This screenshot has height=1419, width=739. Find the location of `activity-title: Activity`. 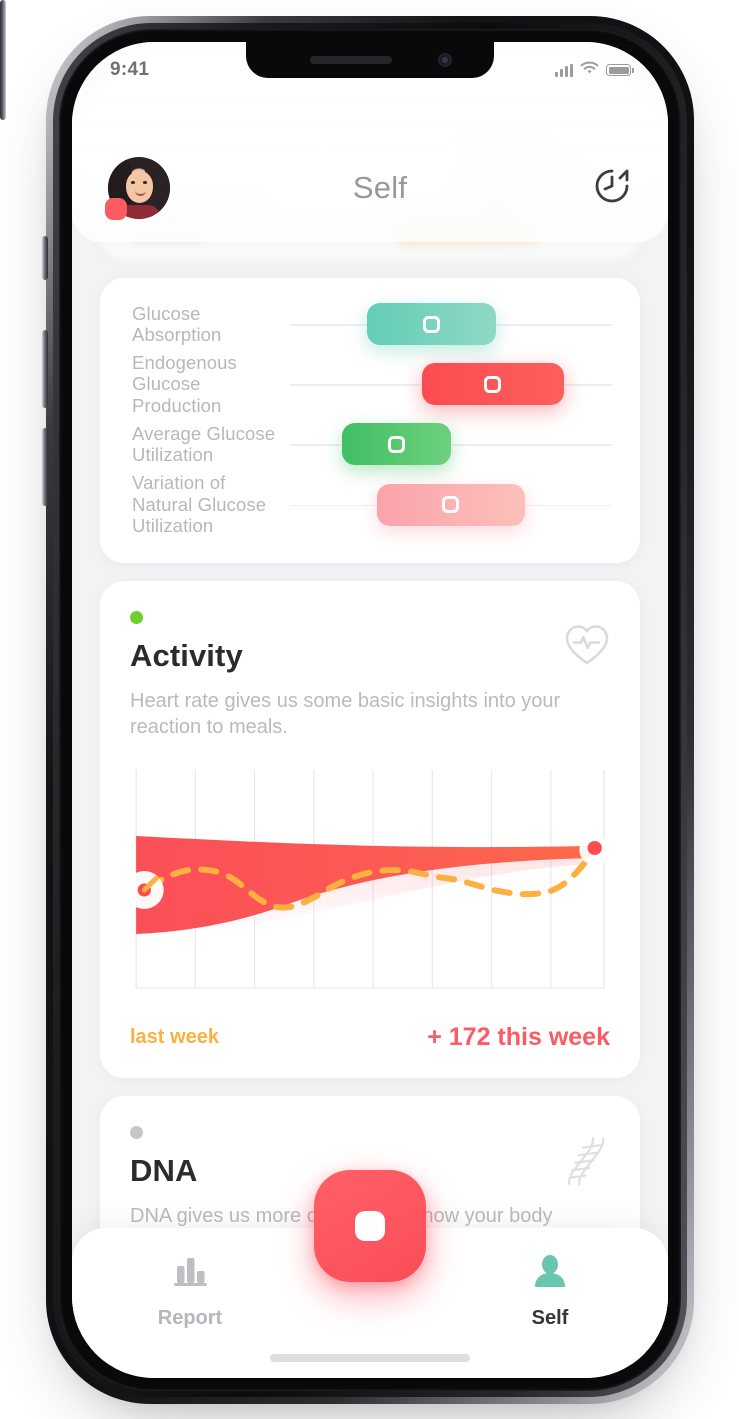

activity-title: Activity is located at coordinates (186, 655).